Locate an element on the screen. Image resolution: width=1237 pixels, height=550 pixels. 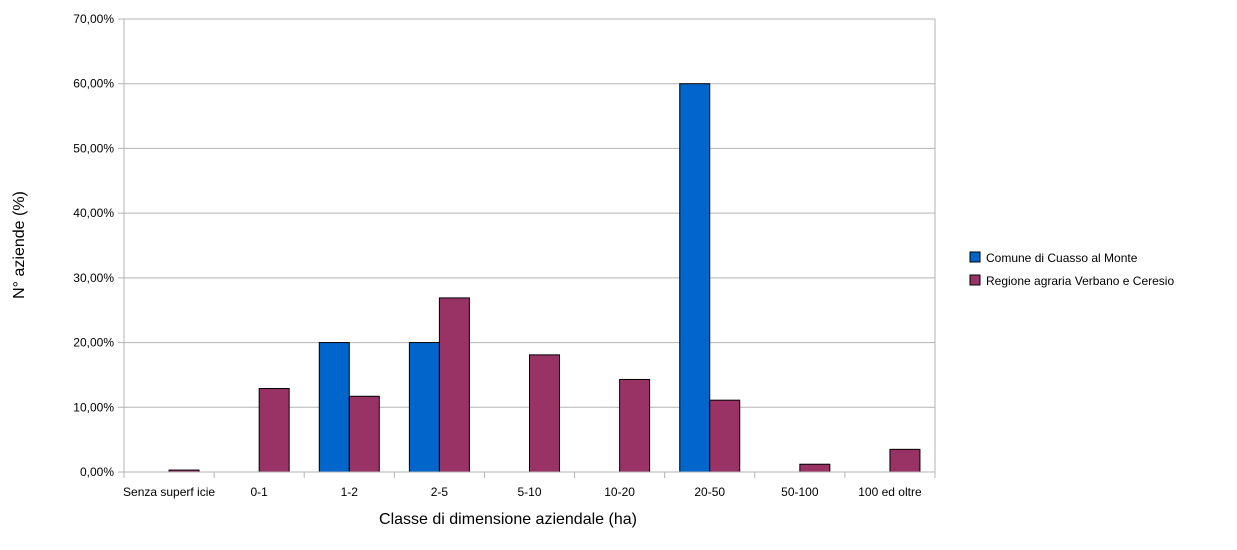
y-tick-label: 30,00% is located at coordinates (93, 278).